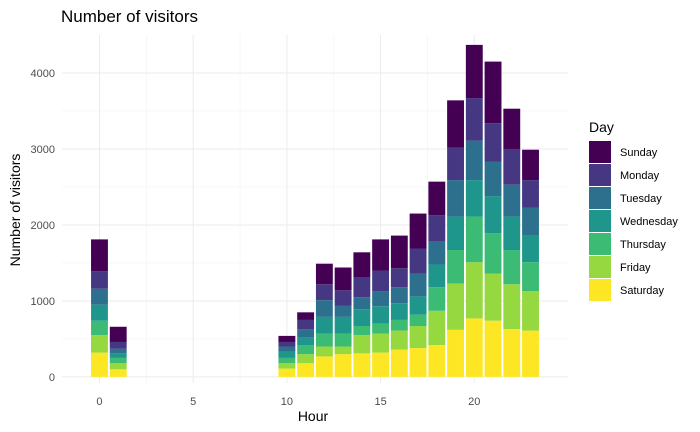 This screenshot has width=700, height=432. Describe the element at coordinates (380, 402) in the screenshot. I see `x-tick-label: 15` at that location.